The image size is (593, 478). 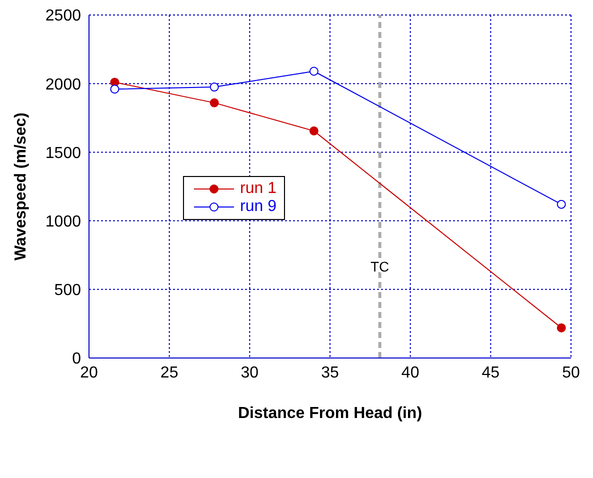 I want to click on x-tick-label: 50, so click(x=571, y=373).